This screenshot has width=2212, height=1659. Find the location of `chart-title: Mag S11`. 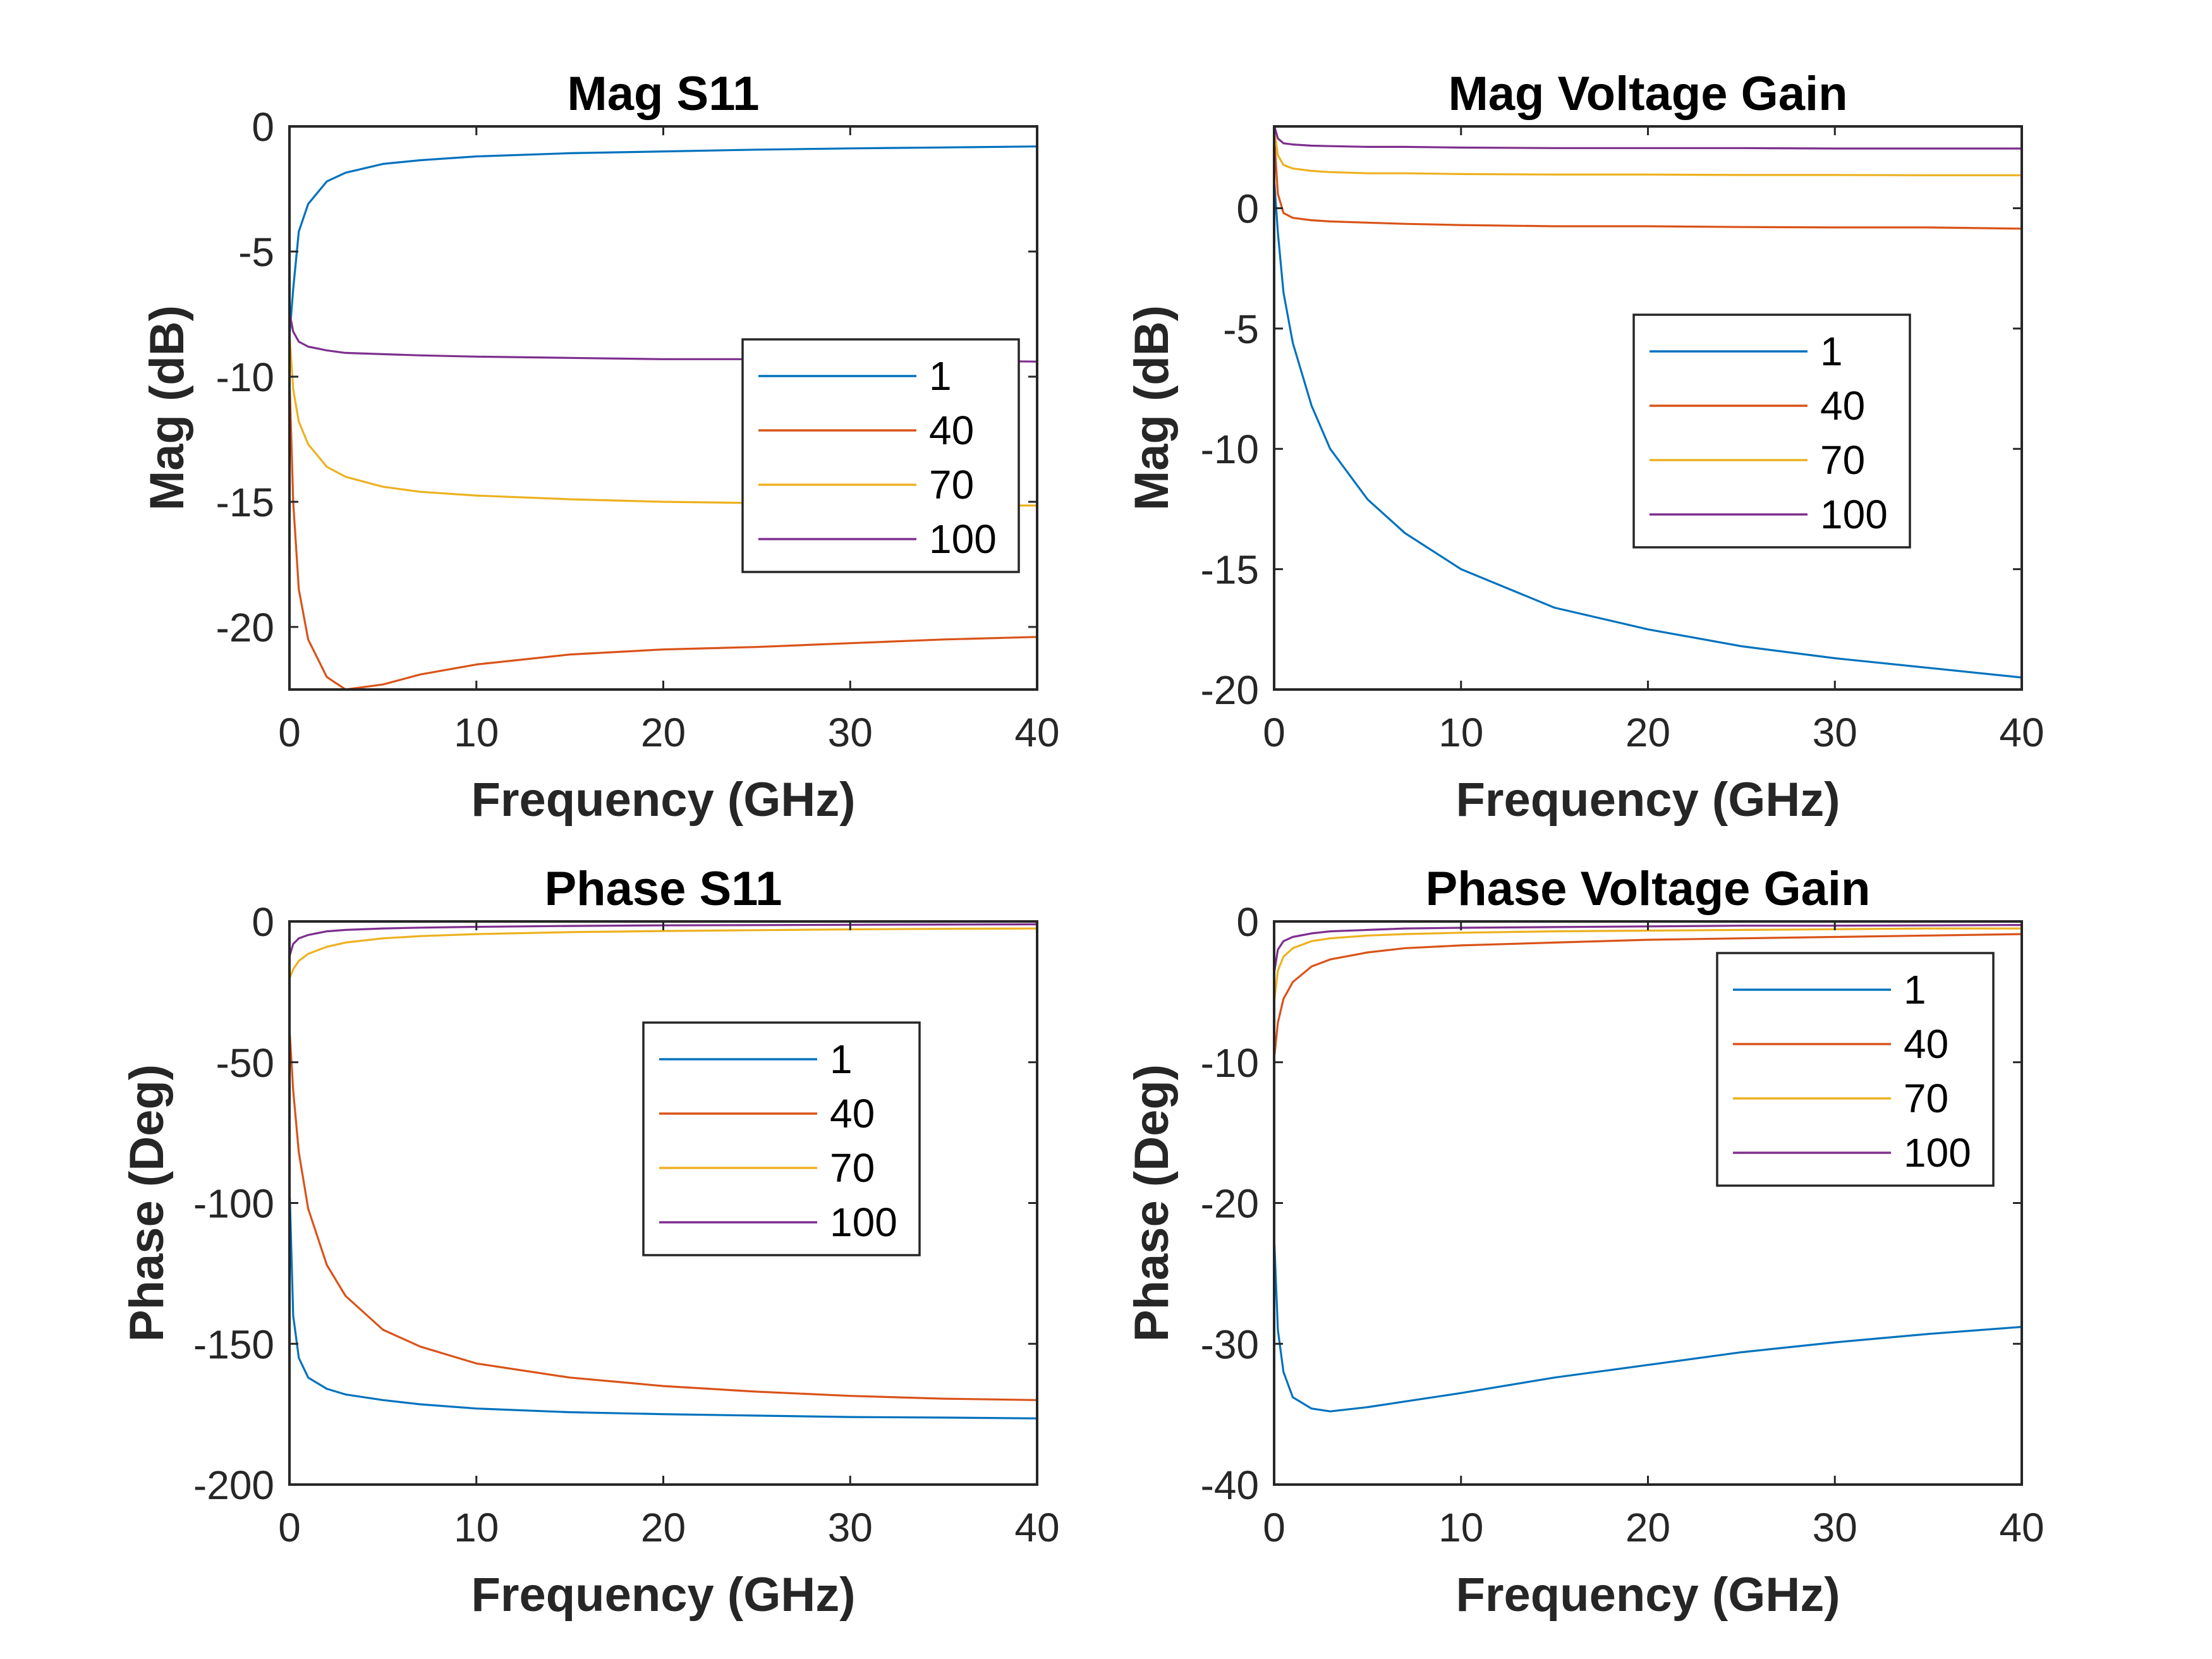

chart-title: Mag S11 is located at coordinates (663, 94).